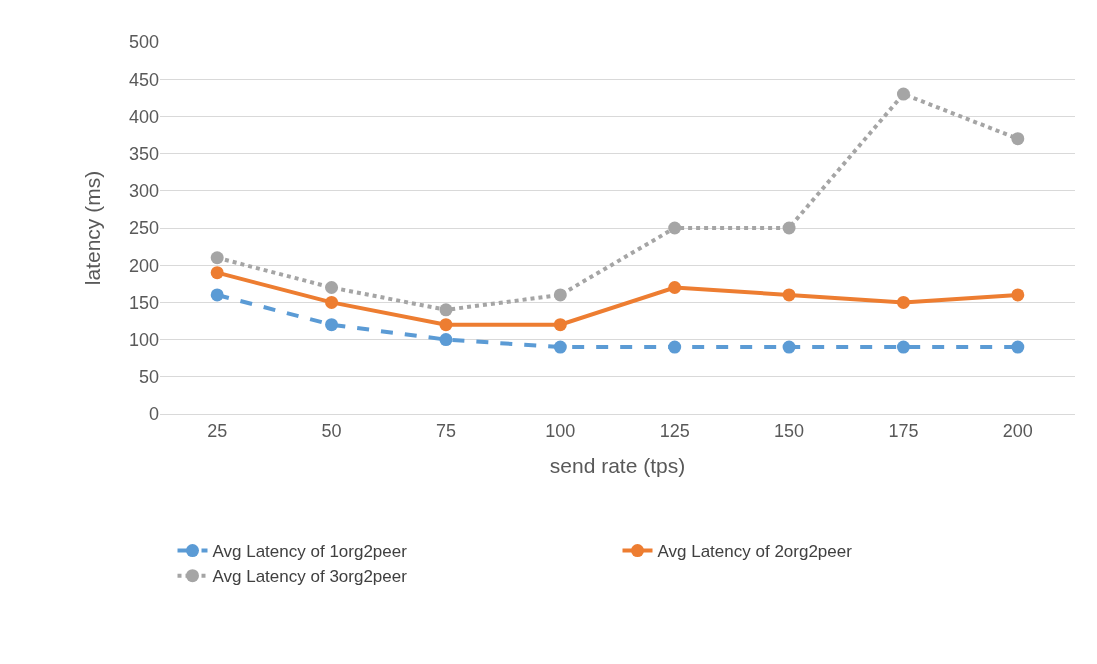 The width and height of the screenshot is (1097, 664). Describe the element at coordinates (143, 228) in the screenshot. I see `y-tick-label: 250` at that location.